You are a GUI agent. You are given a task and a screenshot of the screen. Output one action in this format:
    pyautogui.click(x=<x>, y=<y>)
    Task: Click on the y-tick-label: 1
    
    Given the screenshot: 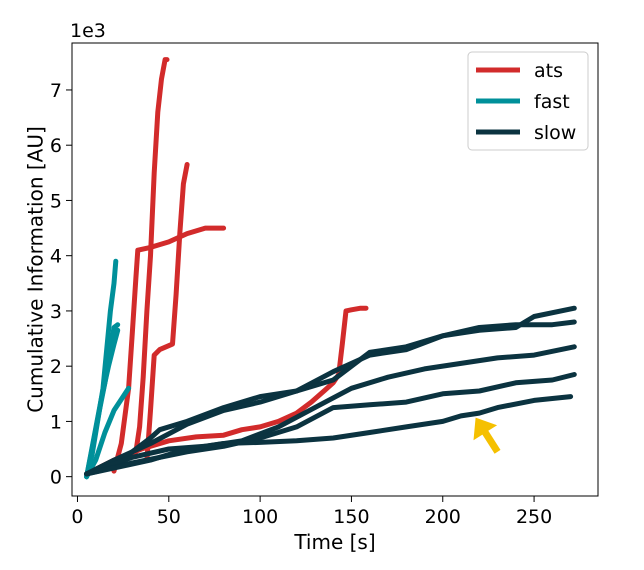 What is the action you would take?
    pyautogui.click(x=56, y=422)
    